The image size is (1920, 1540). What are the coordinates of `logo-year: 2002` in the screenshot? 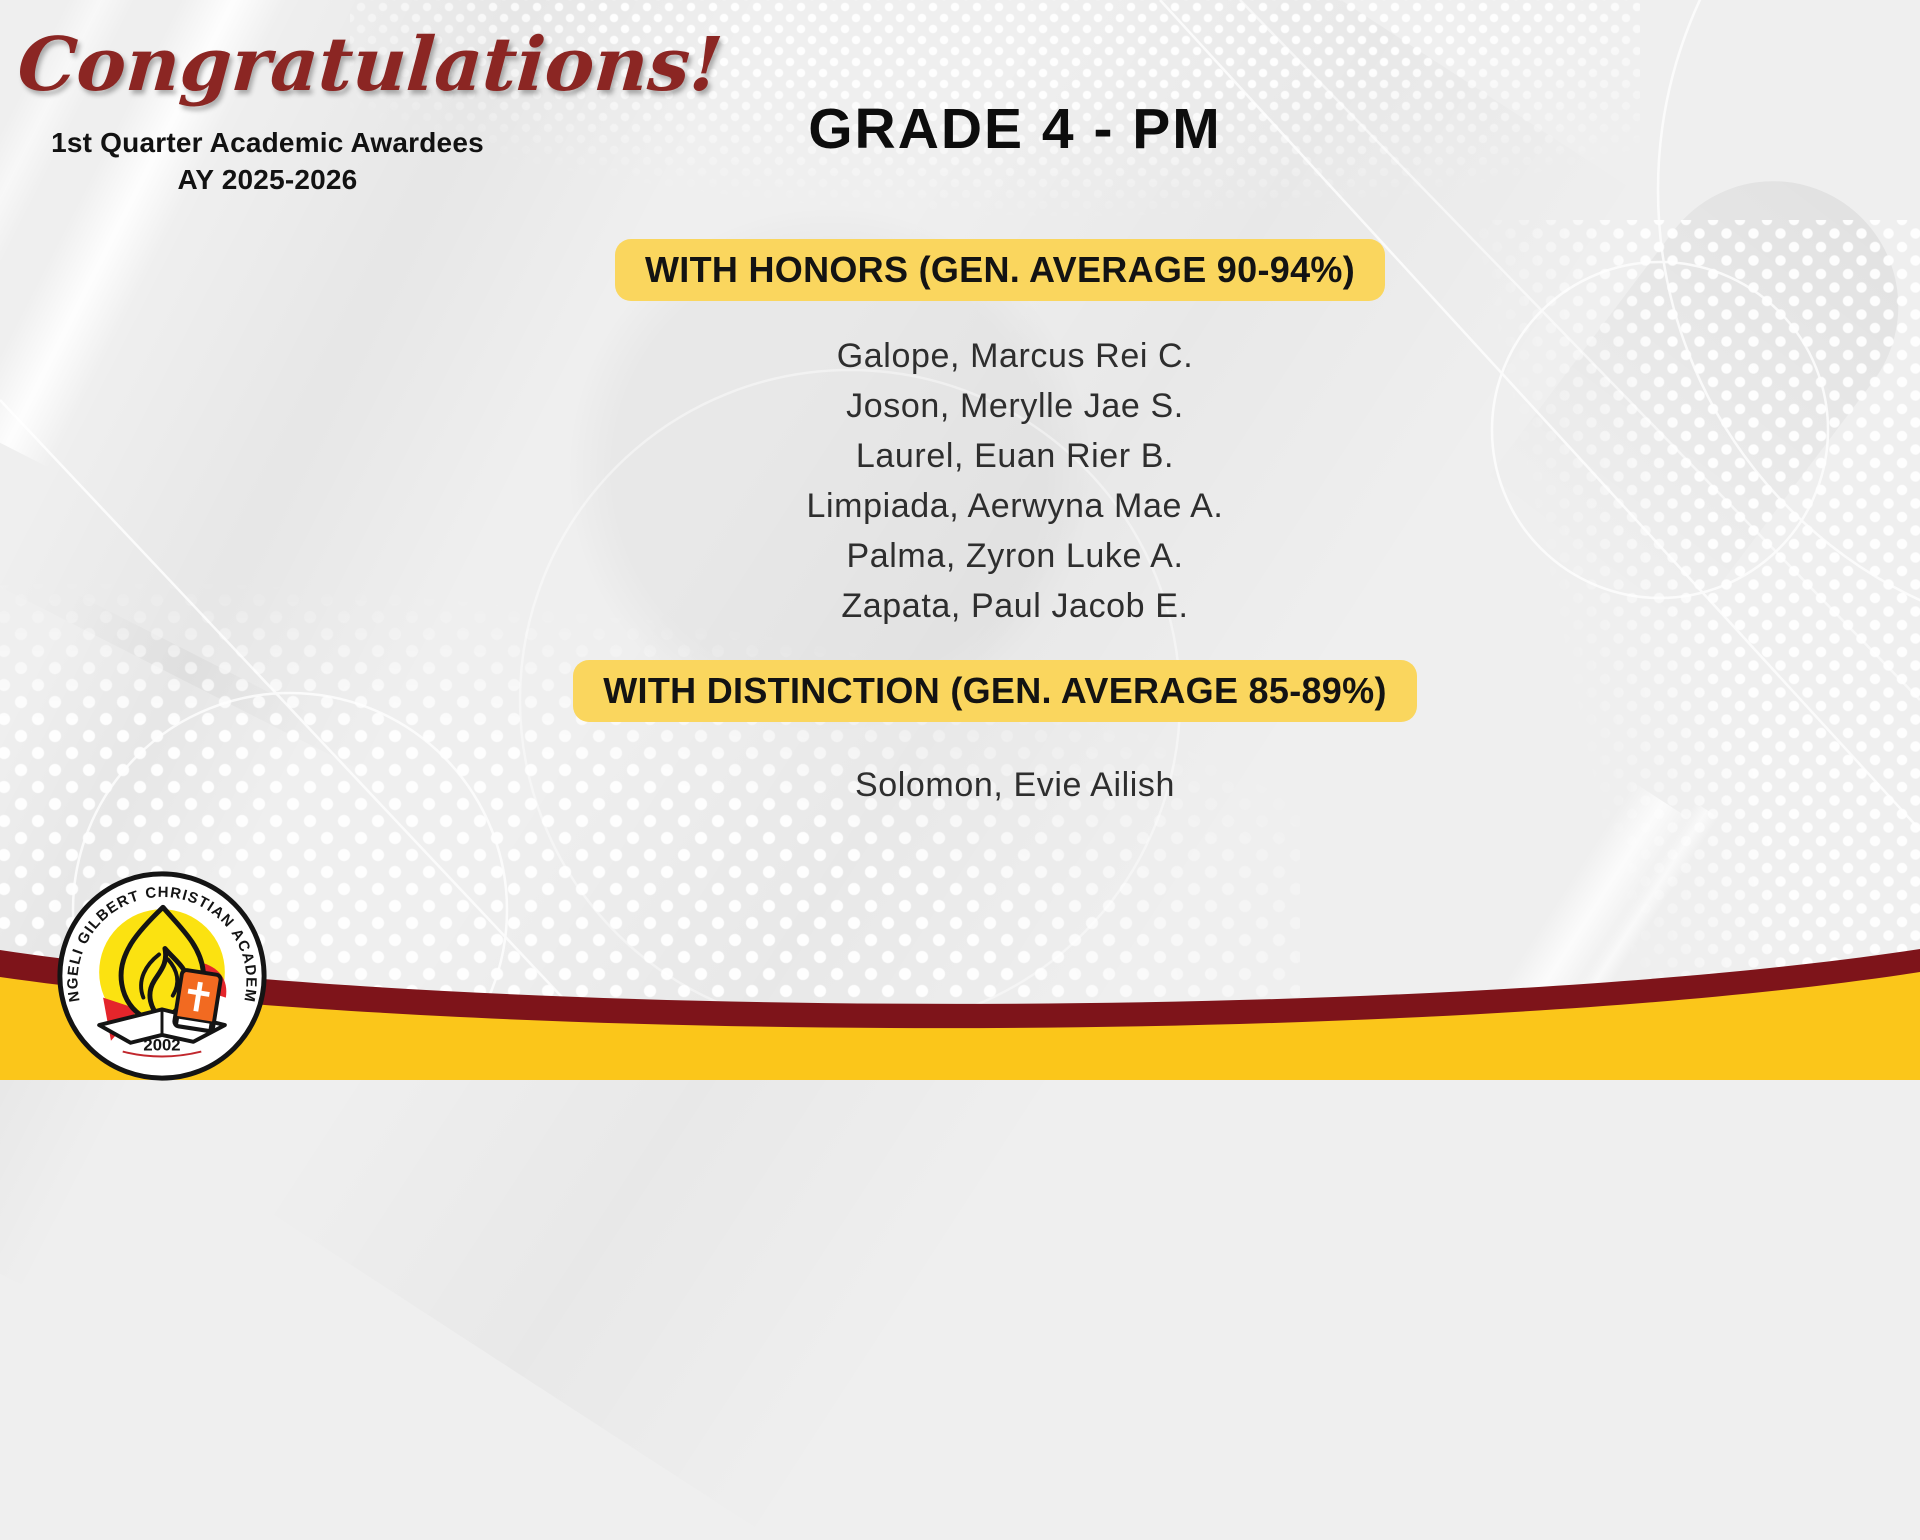 It's located at (161, 1045).